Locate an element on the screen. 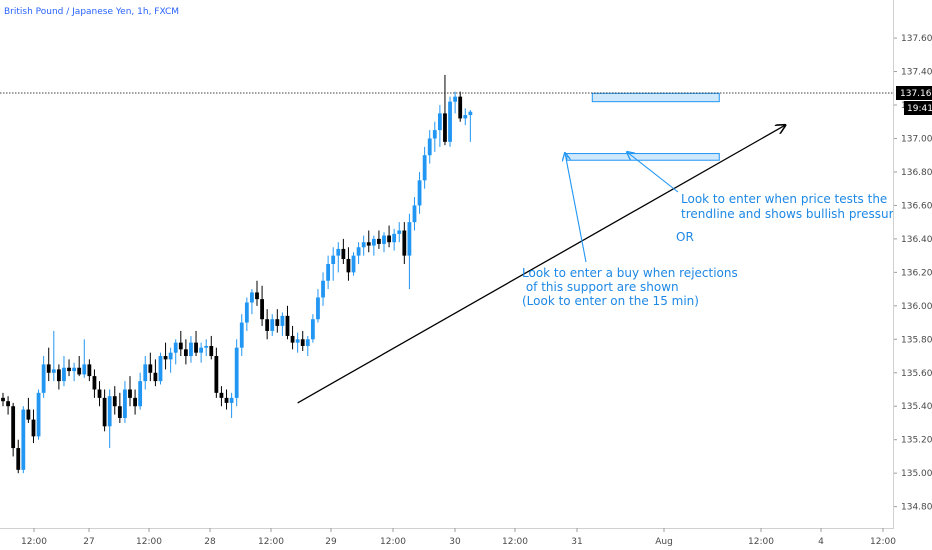 The width and height of the screenshot is (932, 550). time-axis is located at coordinates (447, 539).